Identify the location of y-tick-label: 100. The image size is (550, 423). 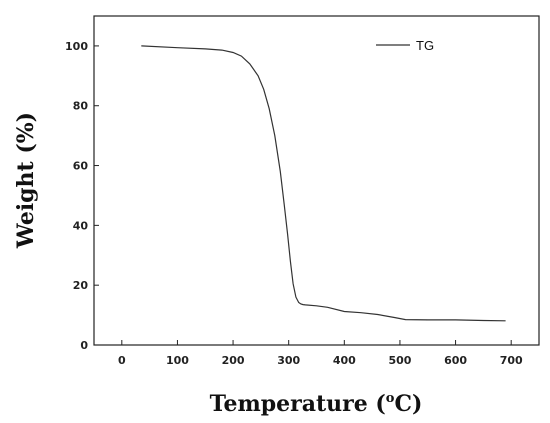
(76, 46).